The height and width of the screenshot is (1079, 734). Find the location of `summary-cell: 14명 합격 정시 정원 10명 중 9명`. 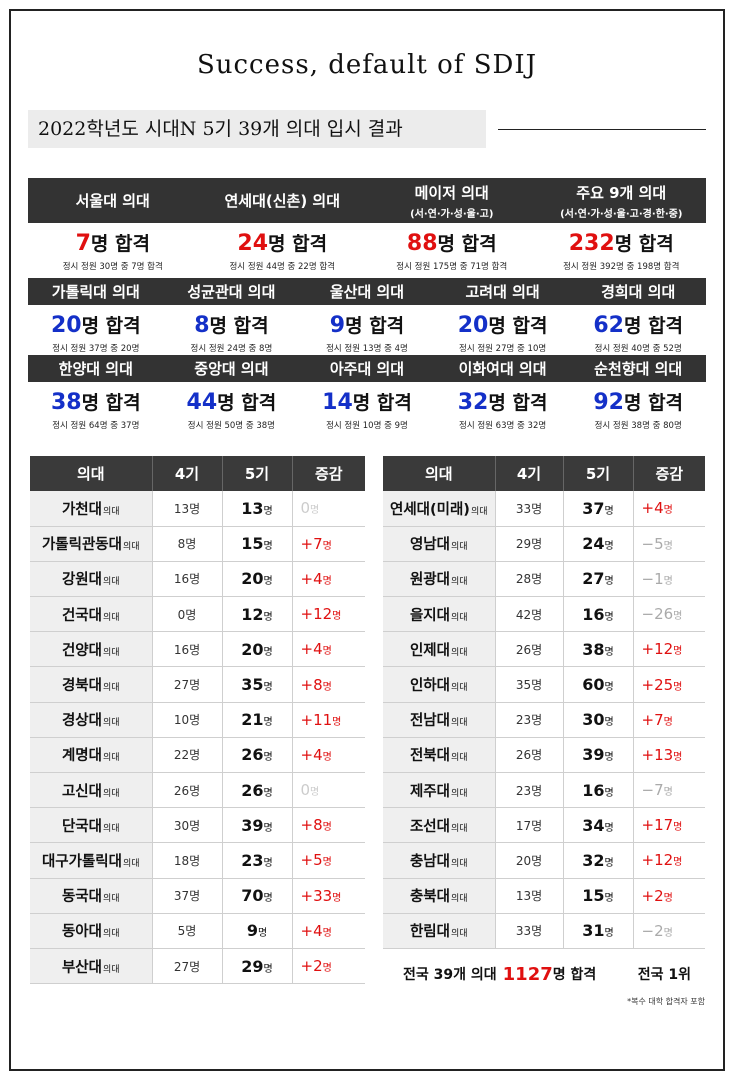

summary-cell: 14명 합격 정시 정원 10명 중 9명 is located at coordinates (367, 408).